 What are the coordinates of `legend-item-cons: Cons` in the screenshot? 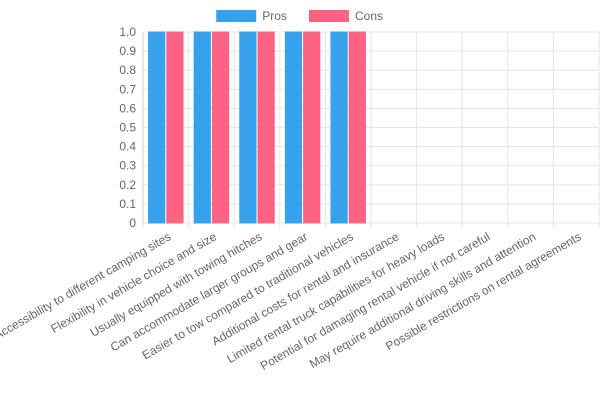 It's located at (346, 16).